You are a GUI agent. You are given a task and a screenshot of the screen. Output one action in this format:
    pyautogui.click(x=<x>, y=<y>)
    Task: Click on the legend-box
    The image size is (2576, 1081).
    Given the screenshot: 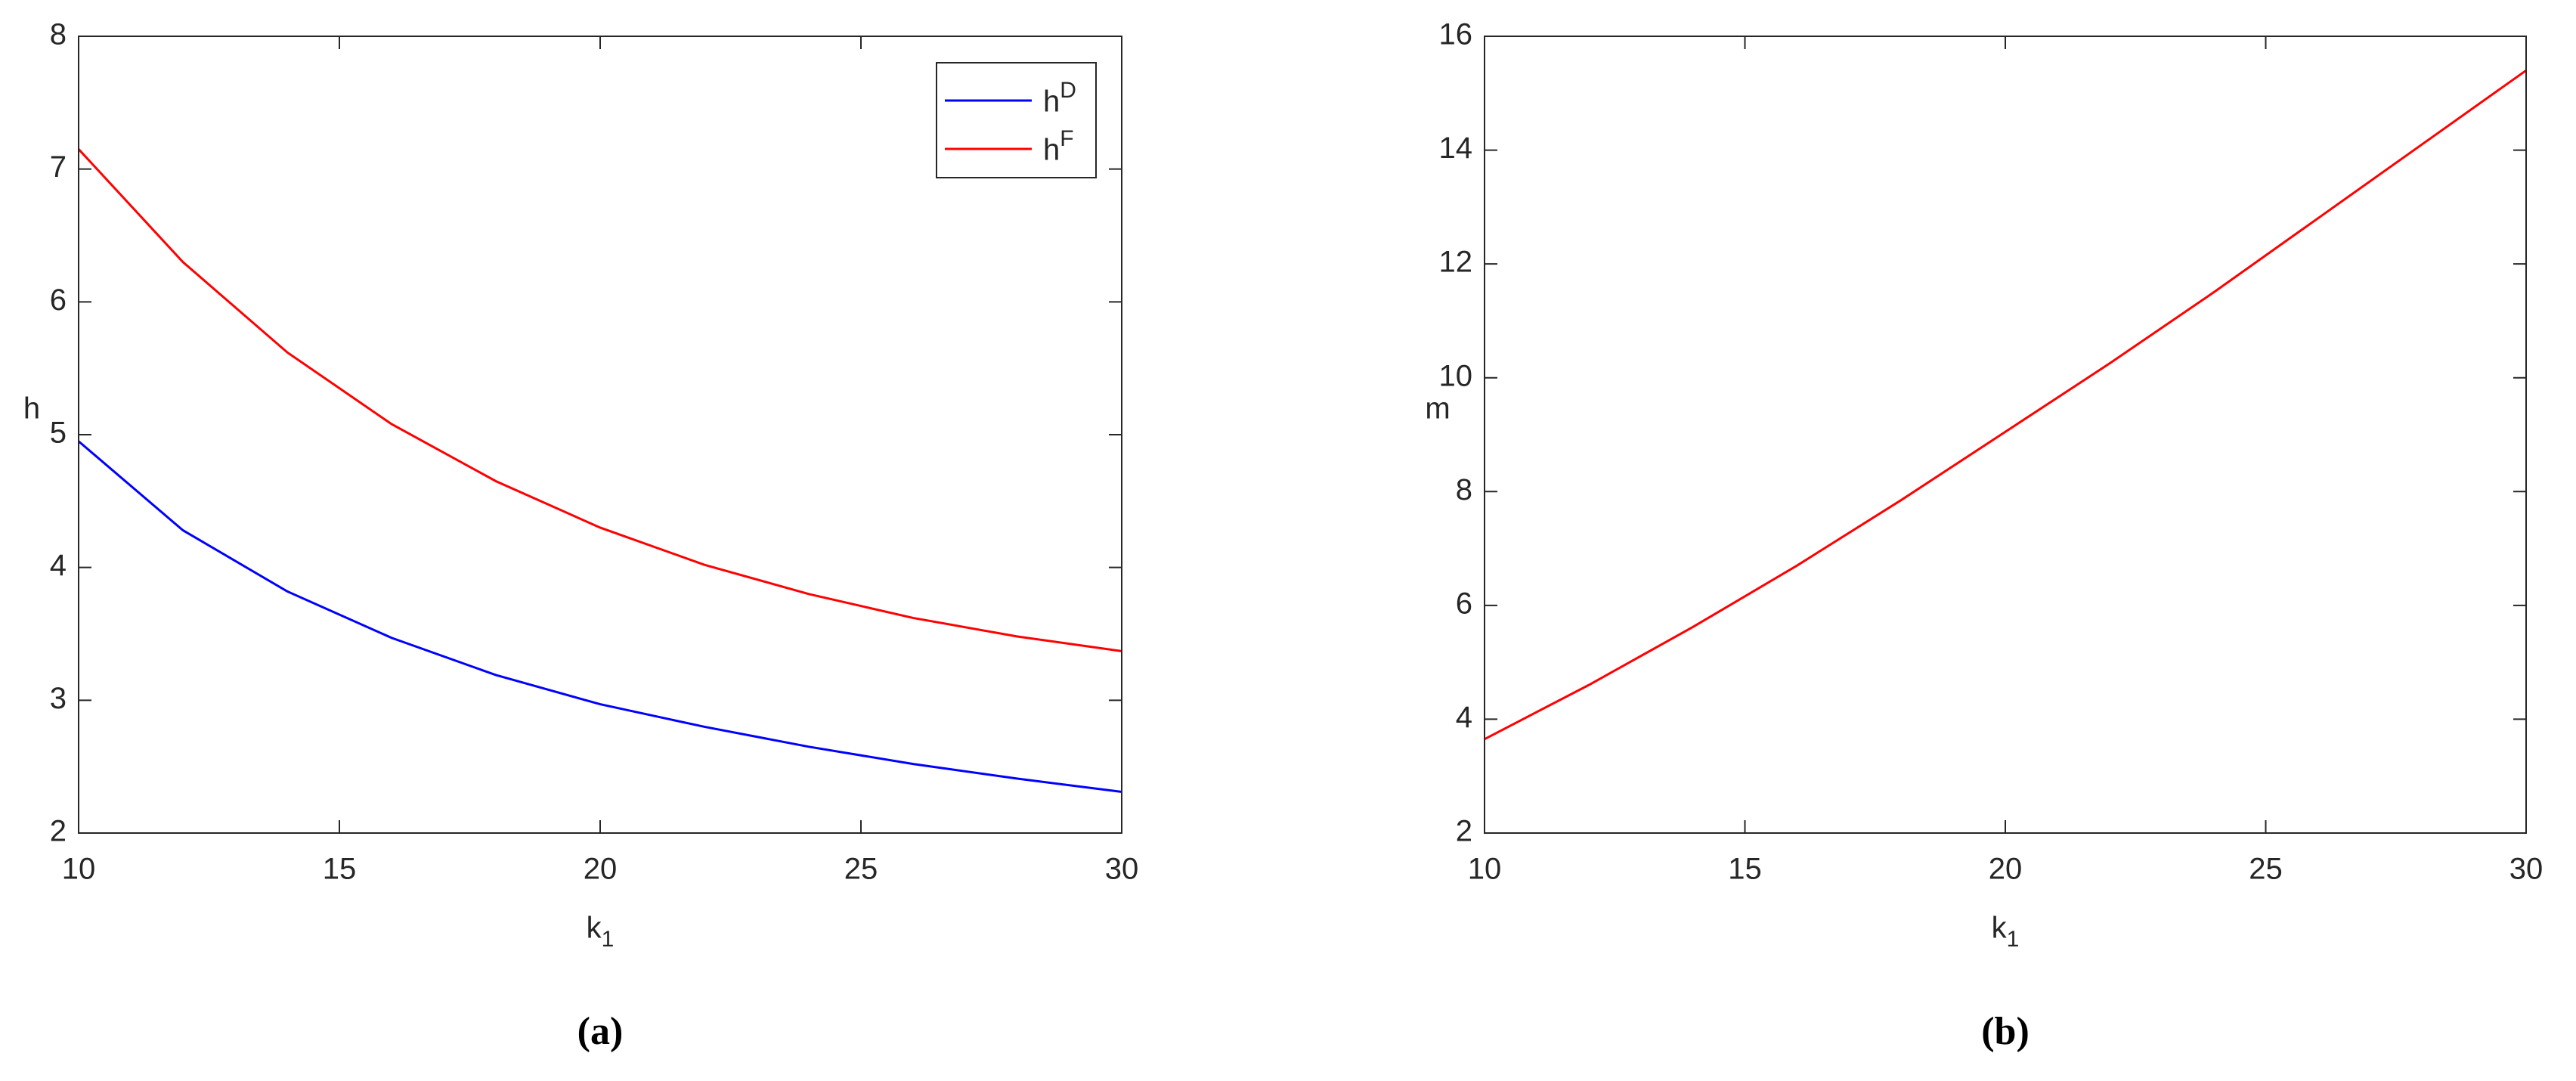 What is the action you would take?
    pyautogui.click(x=1016, y=120)
    